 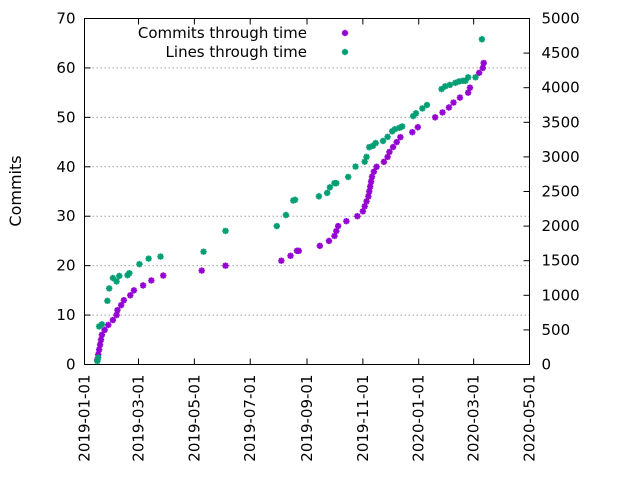 What do you see at coordinates (561, 295) in the screenshot?
I see `y2-tick-label: 1000` at bounding box center [561, 295].